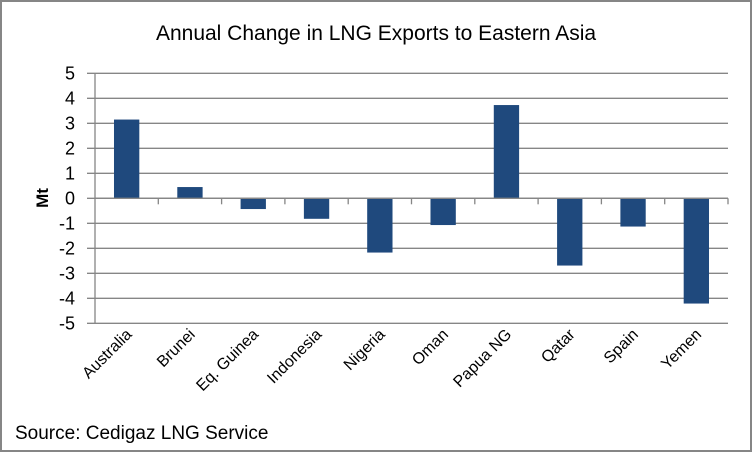  What do you see at coordinates (443, 212) in the screenshot?
I see `bar-oman` at bounding box center [443, 212].